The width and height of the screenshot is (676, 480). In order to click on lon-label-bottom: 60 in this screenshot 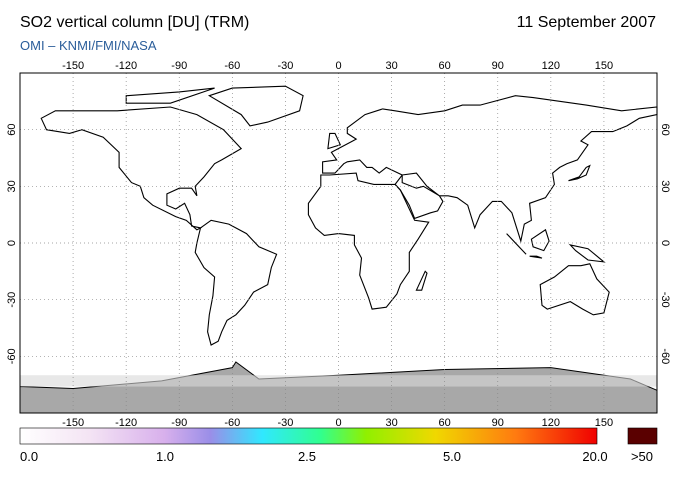, I will do `click(445, 423)`.